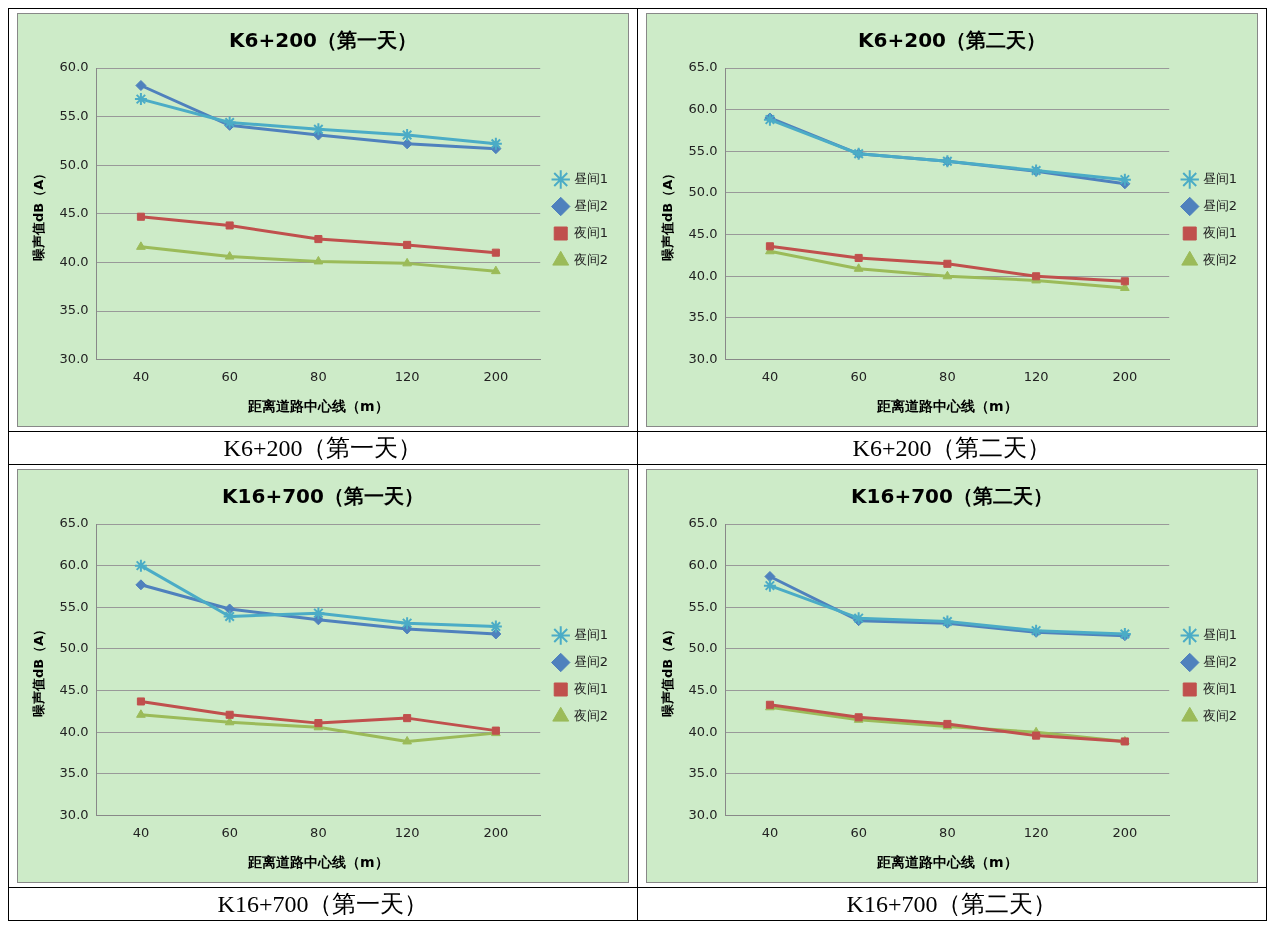 Image resolution: width=1274 pixels, height=946 pixels. Describe the element at coordinates (952, 903) in the screenshot. I see `text: K16+700（第二天）` at that location.